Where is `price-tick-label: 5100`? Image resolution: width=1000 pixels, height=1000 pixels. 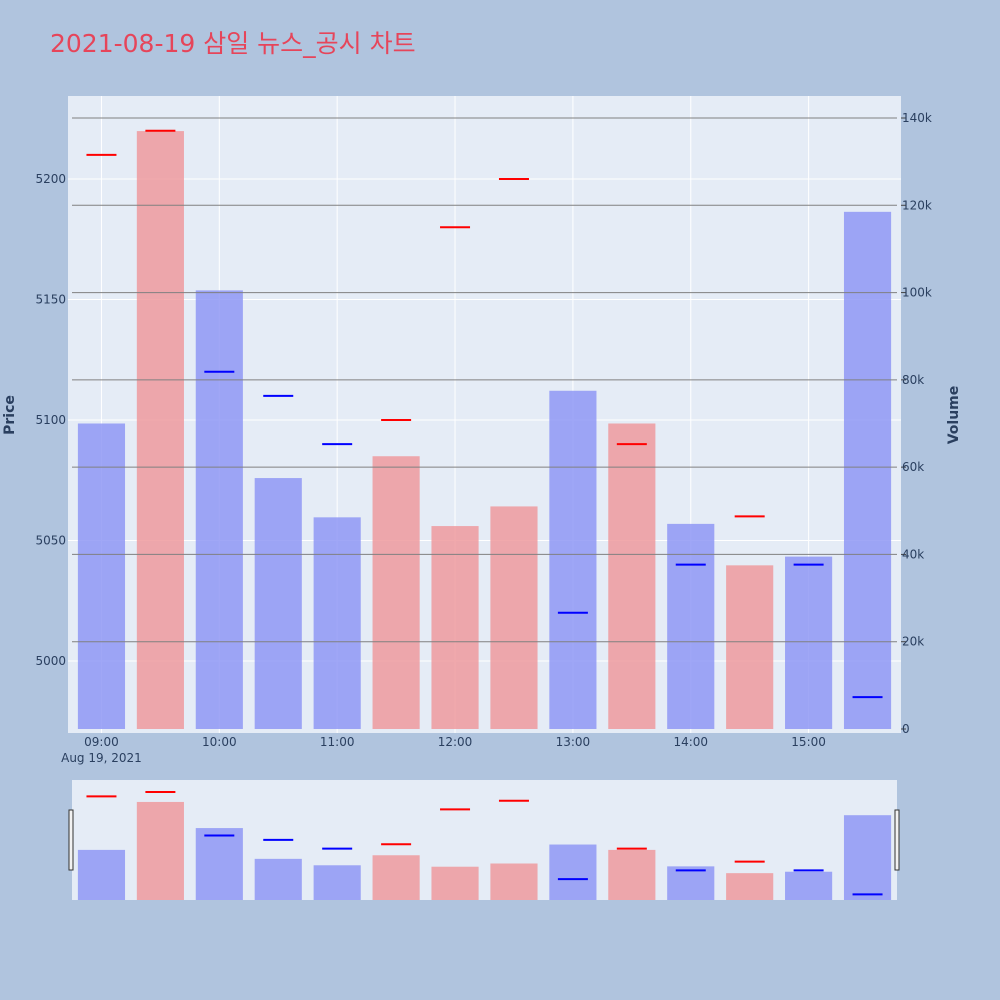 price-tick-label: 5100 is located at coordinates (50, 420).